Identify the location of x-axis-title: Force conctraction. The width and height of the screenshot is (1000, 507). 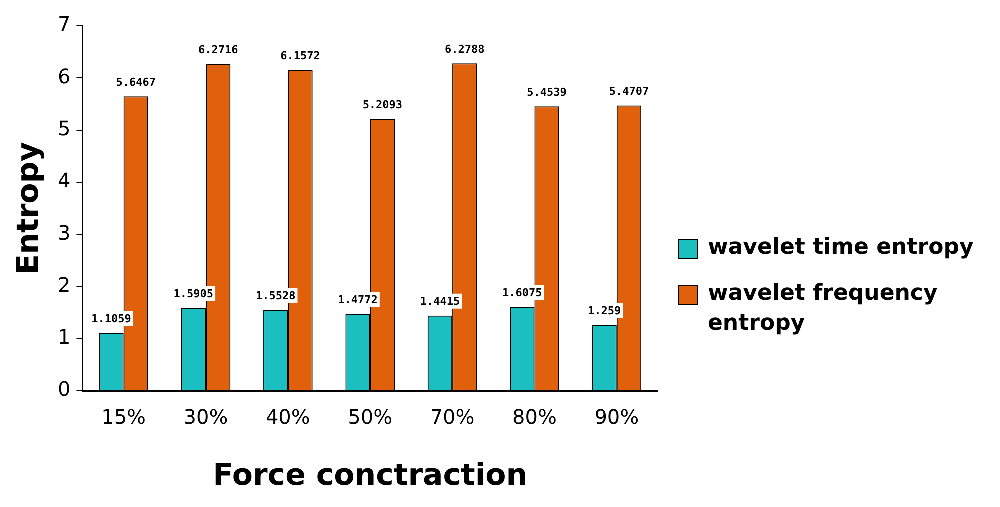
(370, 475).